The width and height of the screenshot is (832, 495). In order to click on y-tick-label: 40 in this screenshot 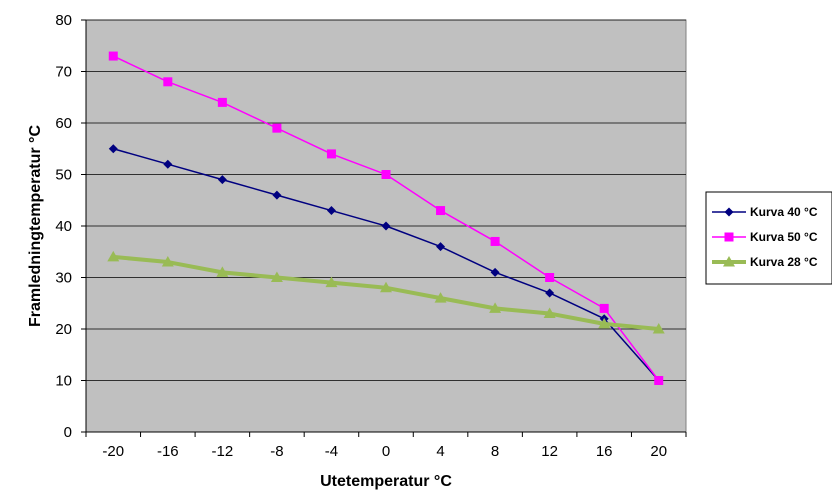, I will do `click(63, 226)`.